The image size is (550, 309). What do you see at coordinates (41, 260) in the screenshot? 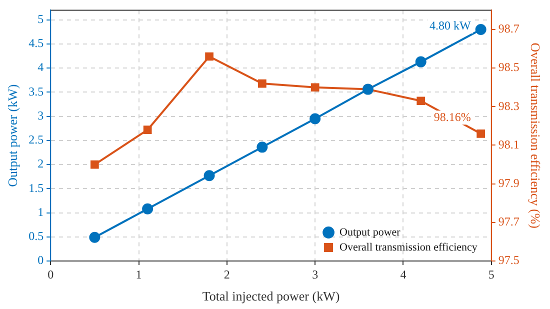
I see `y-tick-label: 0` at bounding box center [41, 260].